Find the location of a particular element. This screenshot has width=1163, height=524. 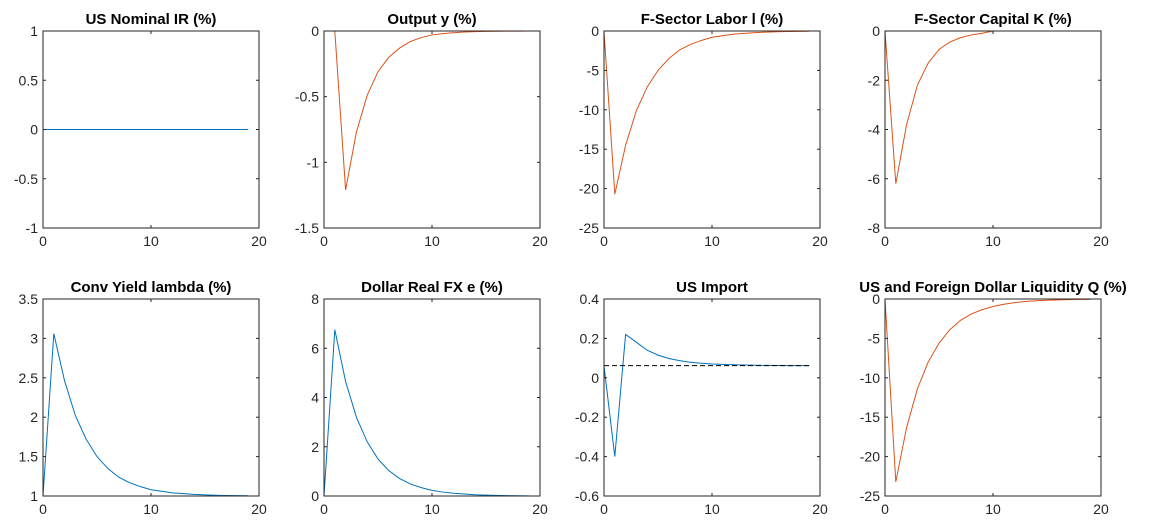

y-tick-label: -0.6 is located at coordinates (587, 496).